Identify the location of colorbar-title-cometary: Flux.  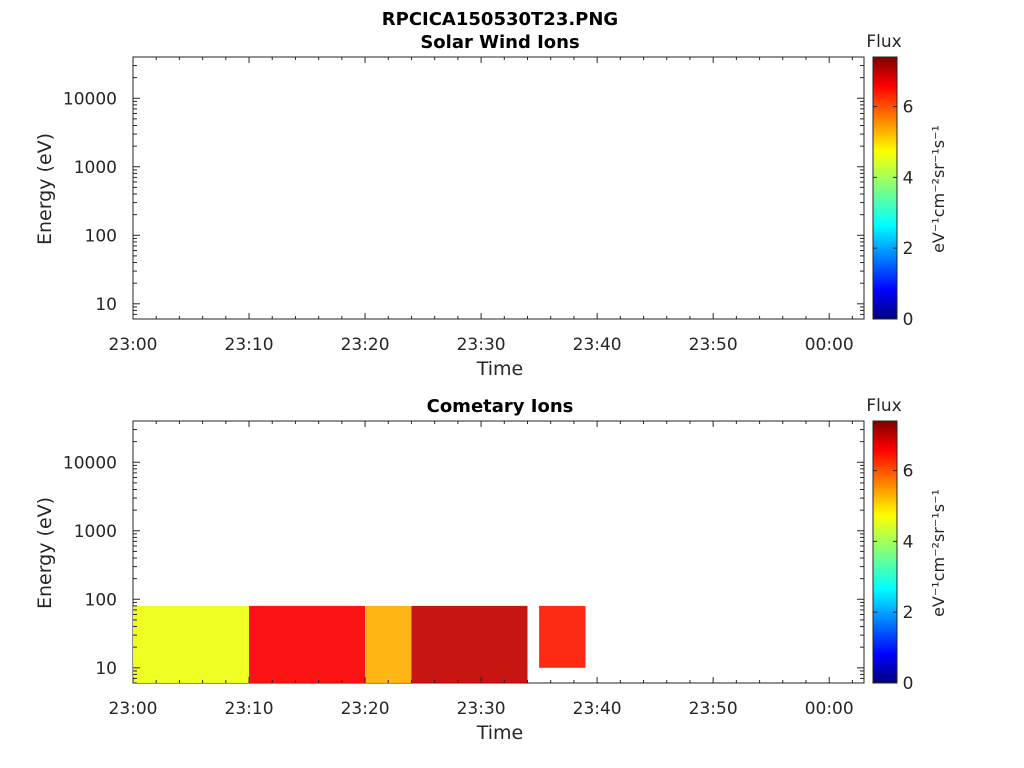
(883, 406).